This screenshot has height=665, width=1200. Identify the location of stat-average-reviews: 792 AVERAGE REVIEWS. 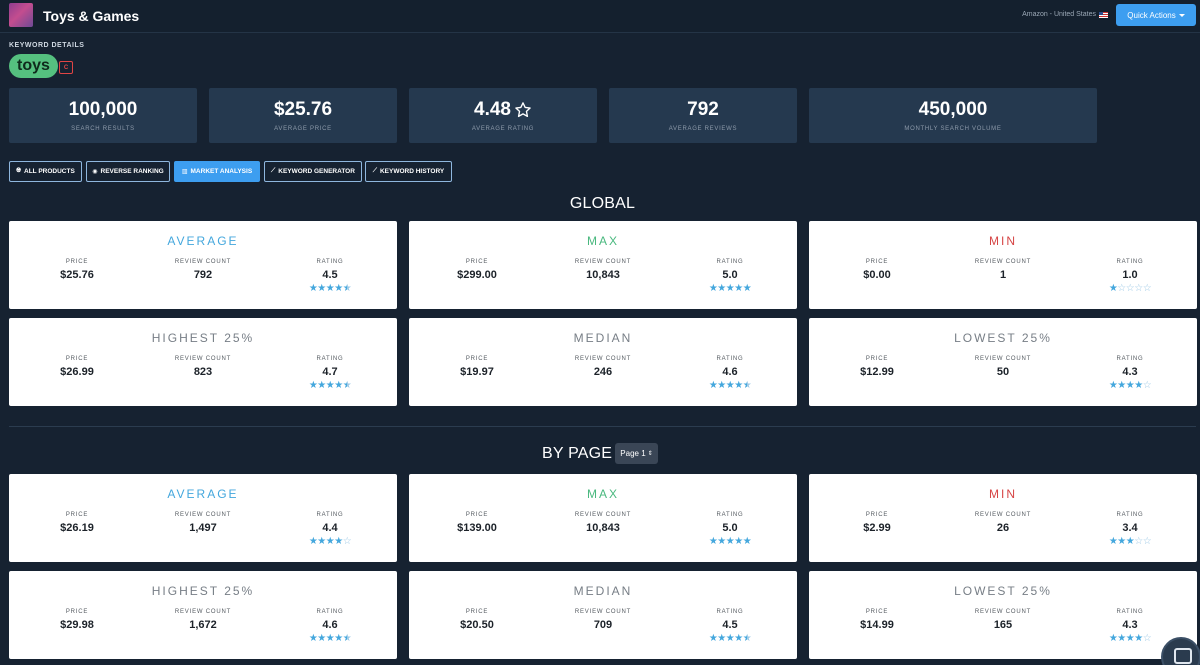
(703, 115).